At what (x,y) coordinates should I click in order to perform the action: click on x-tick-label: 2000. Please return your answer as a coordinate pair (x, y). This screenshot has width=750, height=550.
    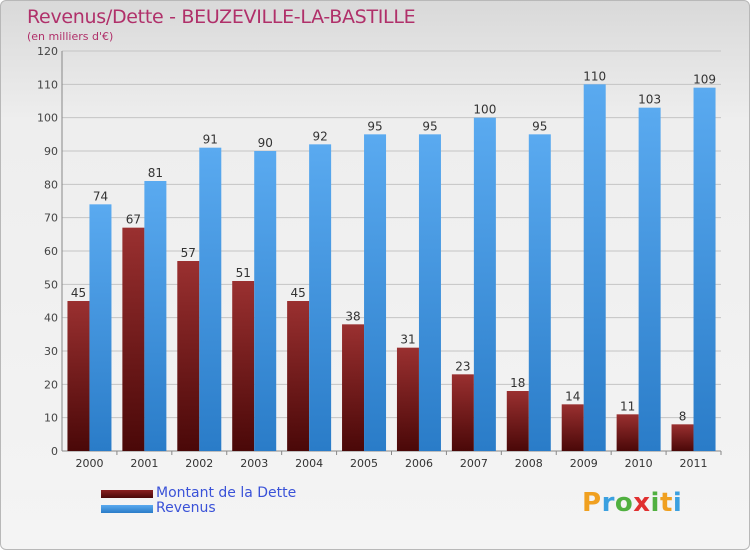
    Looking at the image, I should click on (89, 463).